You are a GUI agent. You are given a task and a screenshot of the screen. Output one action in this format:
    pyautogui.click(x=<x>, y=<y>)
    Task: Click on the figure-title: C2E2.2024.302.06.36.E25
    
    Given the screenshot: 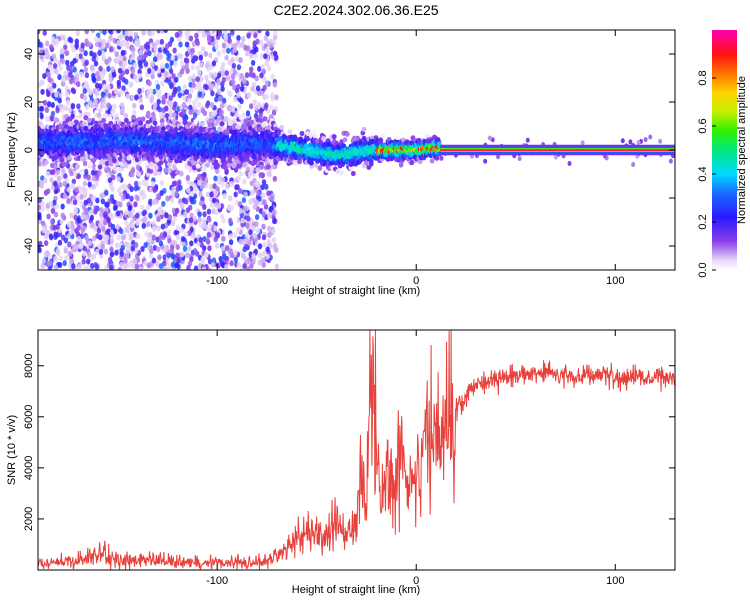 What is the action you would take?
    pyautogui.click(x=355, y=10)
    